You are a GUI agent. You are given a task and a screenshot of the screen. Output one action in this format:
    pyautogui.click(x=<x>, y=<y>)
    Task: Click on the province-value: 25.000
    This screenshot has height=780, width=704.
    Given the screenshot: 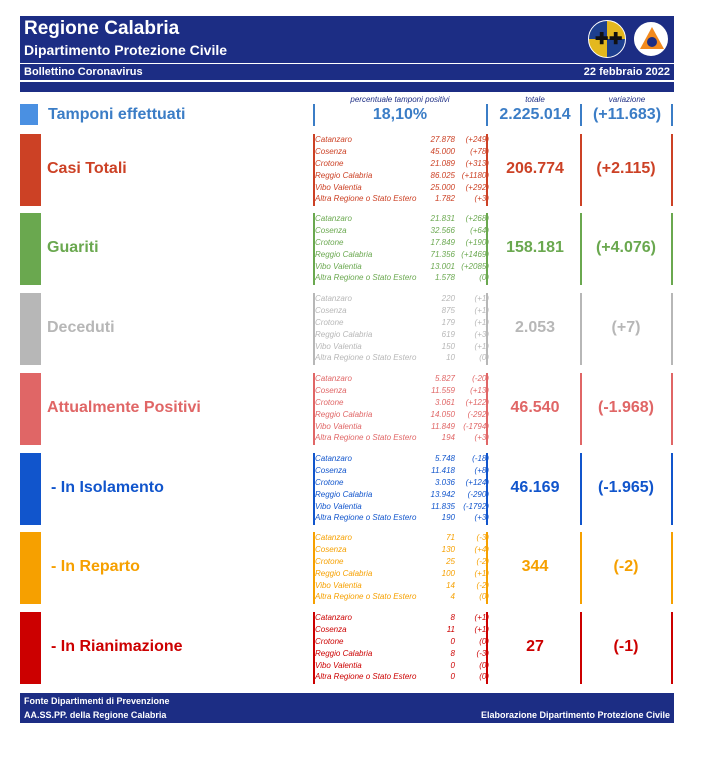 What is the action you would take?
    pyautogui.click(x=442, y=187)
    